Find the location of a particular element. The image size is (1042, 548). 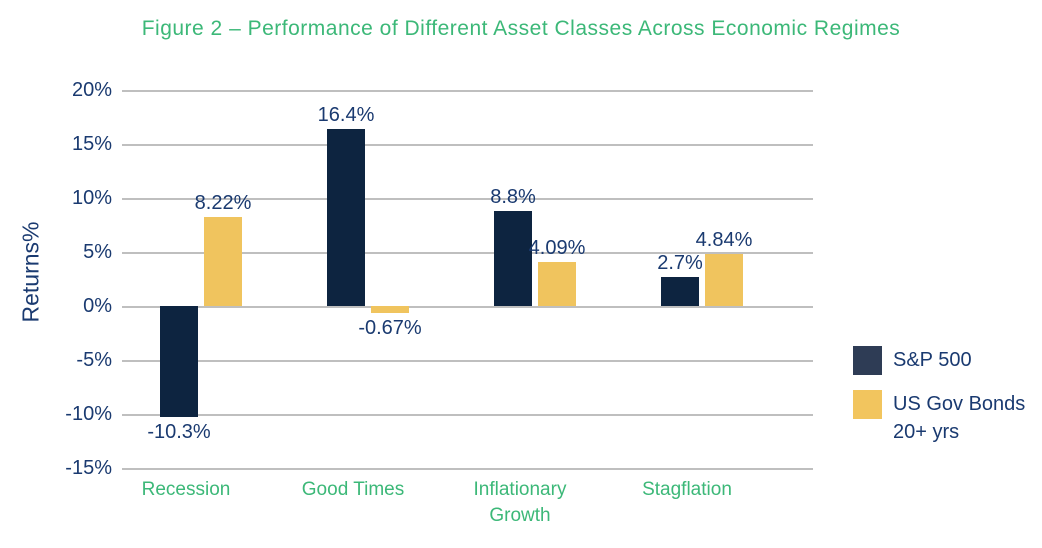

bar-value-label: -0.67% is located at coordinates (390, 328).